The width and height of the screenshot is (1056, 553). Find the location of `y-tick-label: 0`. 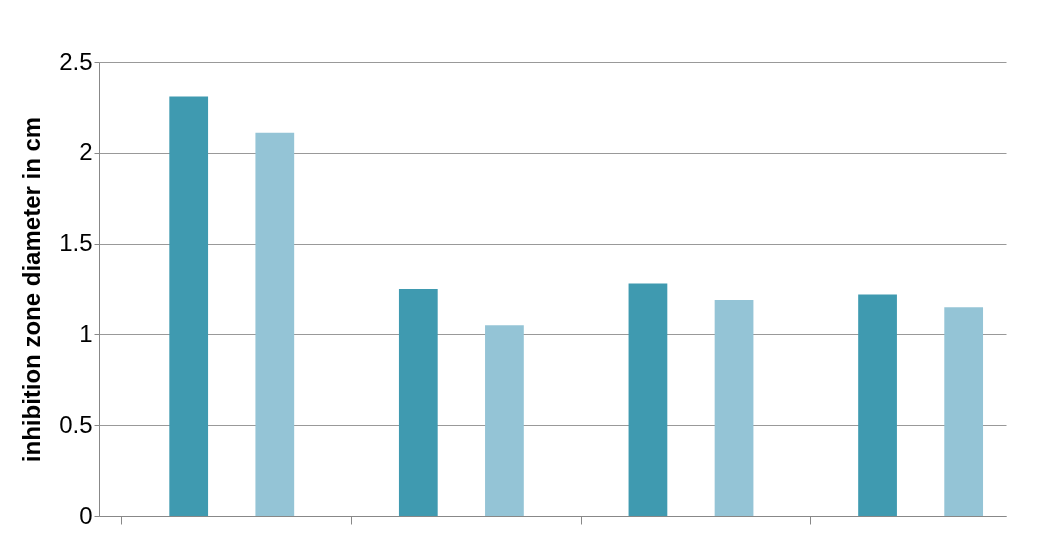

y-tick-label: 0 is located at coordinates (86, 515).